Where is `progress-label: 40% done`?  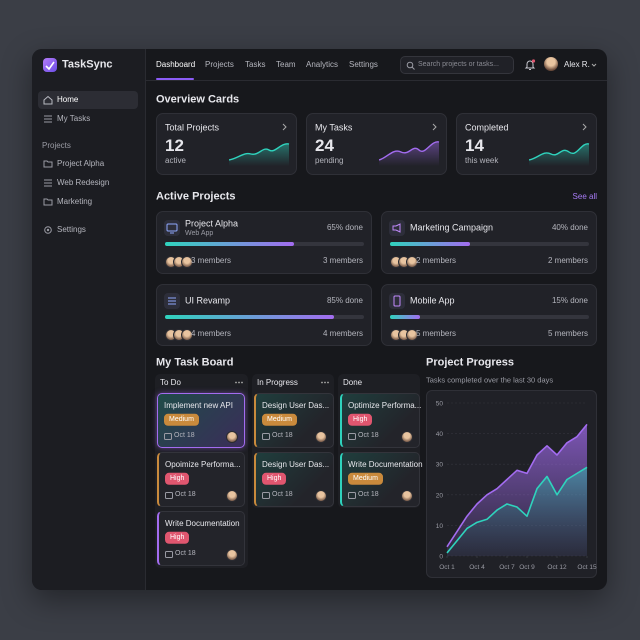 progress-label: 40% done is located at coordinates (569, 228).